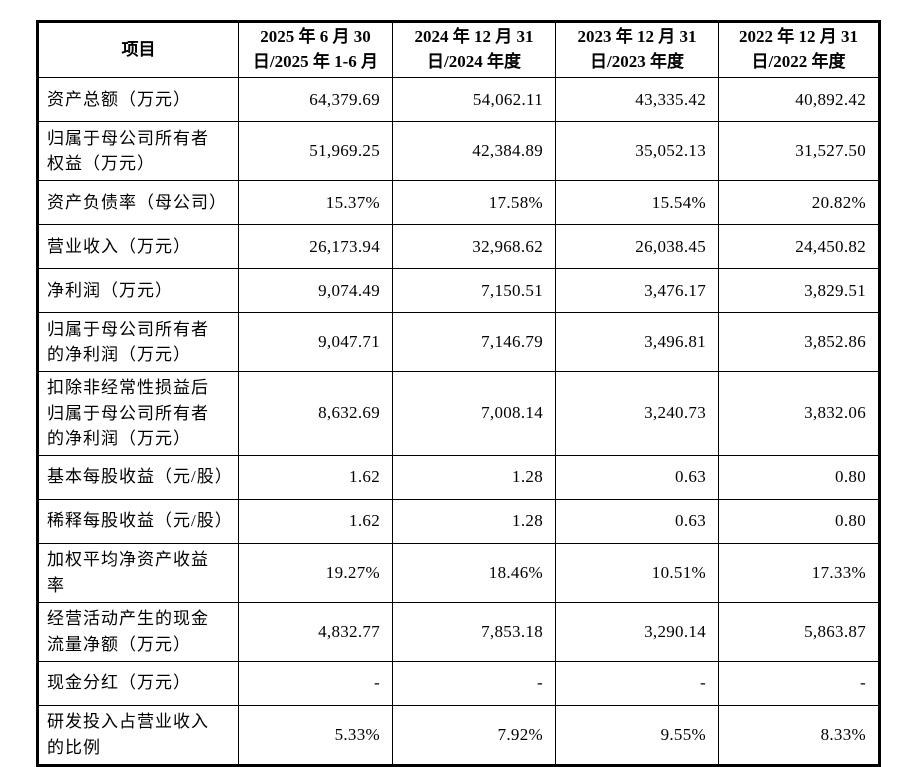 The image size is (916, 767). What do you see at coordinates (637, 151) in the screenshot?
I see `cell-value: 35,052.13` at bounding box center [637, 151].